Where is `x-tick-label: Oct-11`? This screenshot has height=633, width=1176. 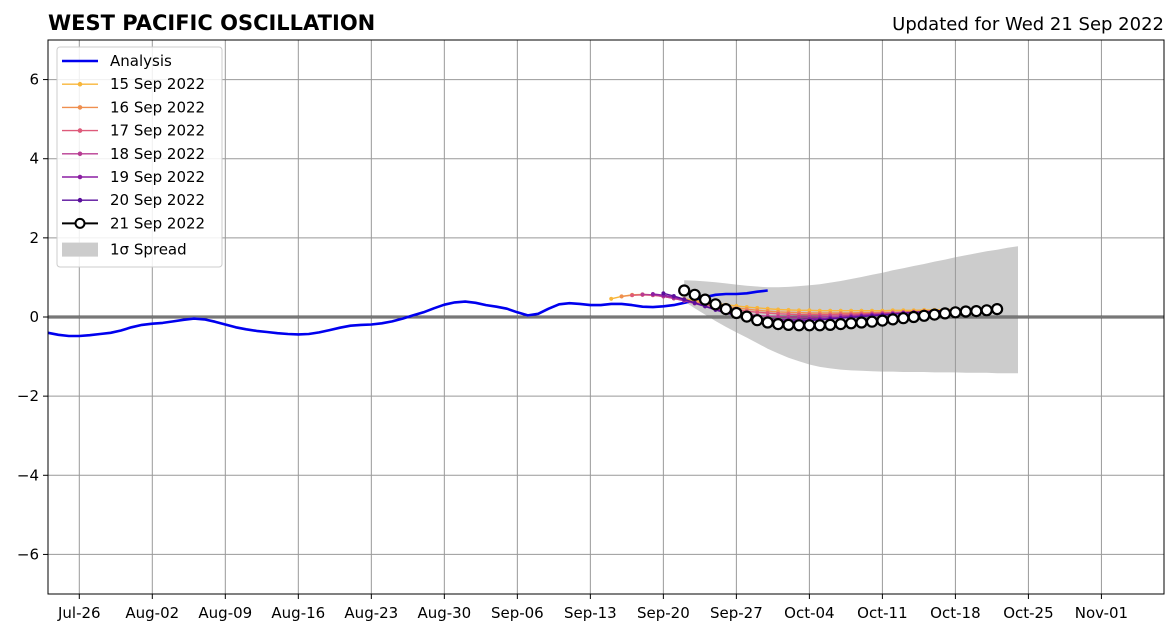 x-tick-label: Oct-11 is located at coordinates (882, 613).